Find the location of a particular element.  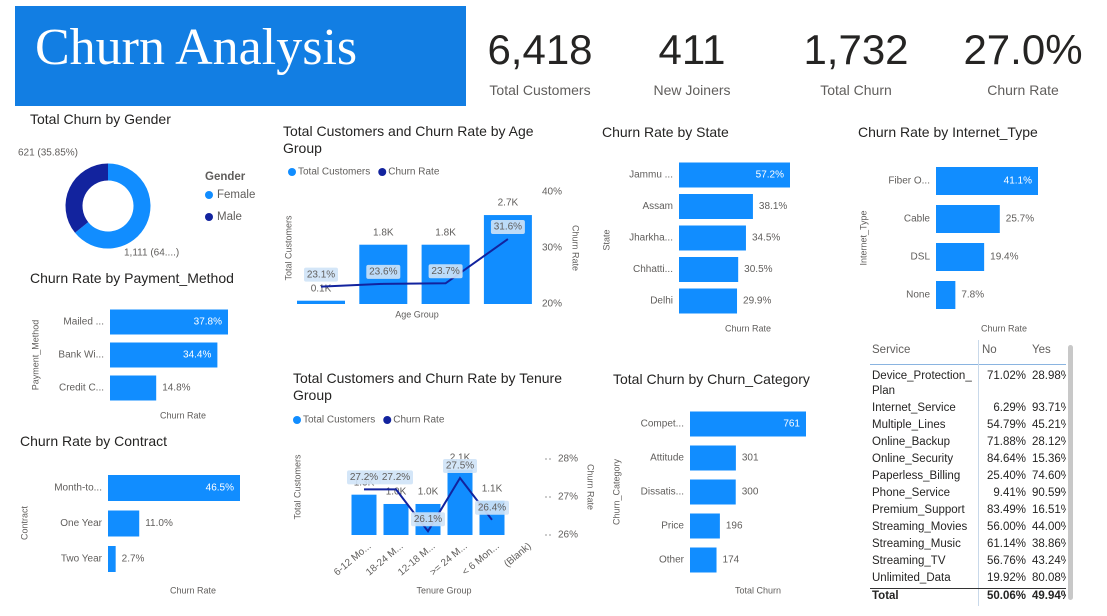

kpi-value: 1,732 is located at coordinates (856, 49).